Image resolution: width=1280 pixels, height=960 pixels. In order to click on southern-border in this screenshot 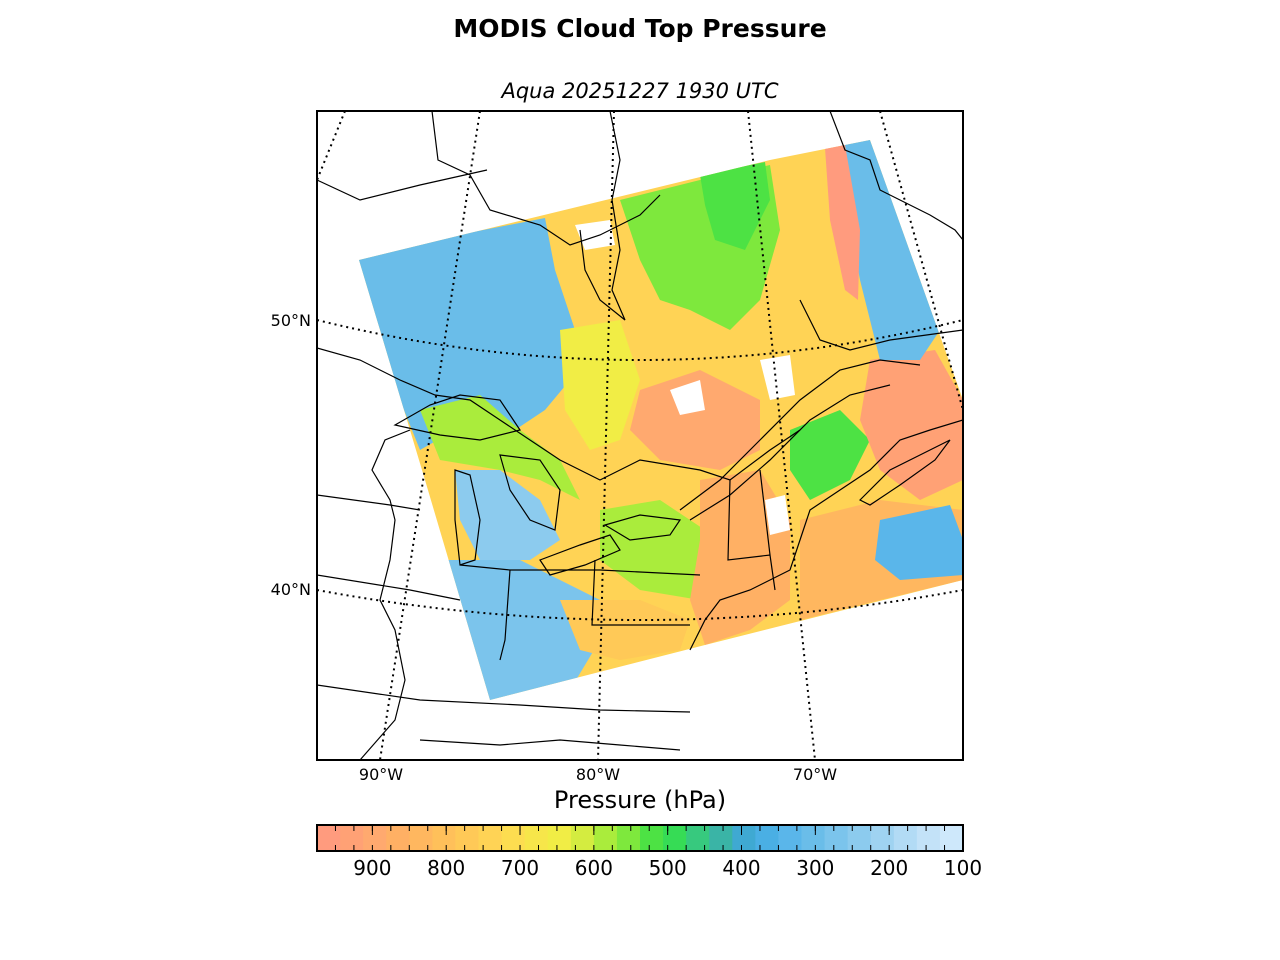, I will do `click(550, 745)`.